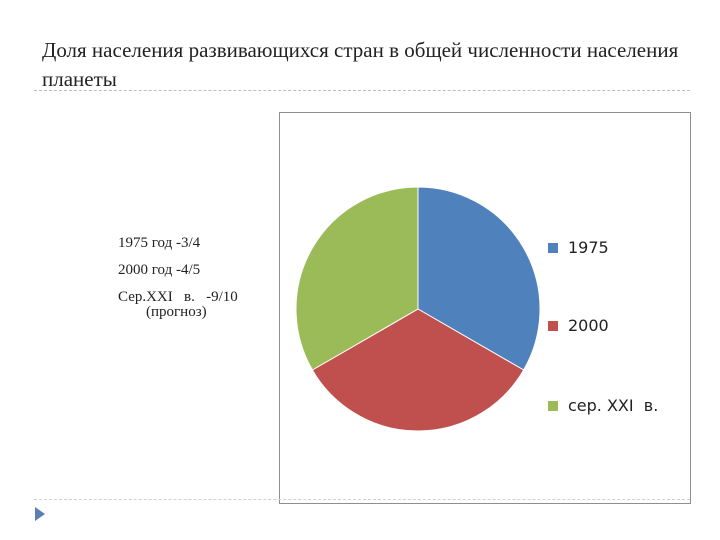 The image size is (720, 540). I want to click on legend-swatch-1975, so click(553, 247).